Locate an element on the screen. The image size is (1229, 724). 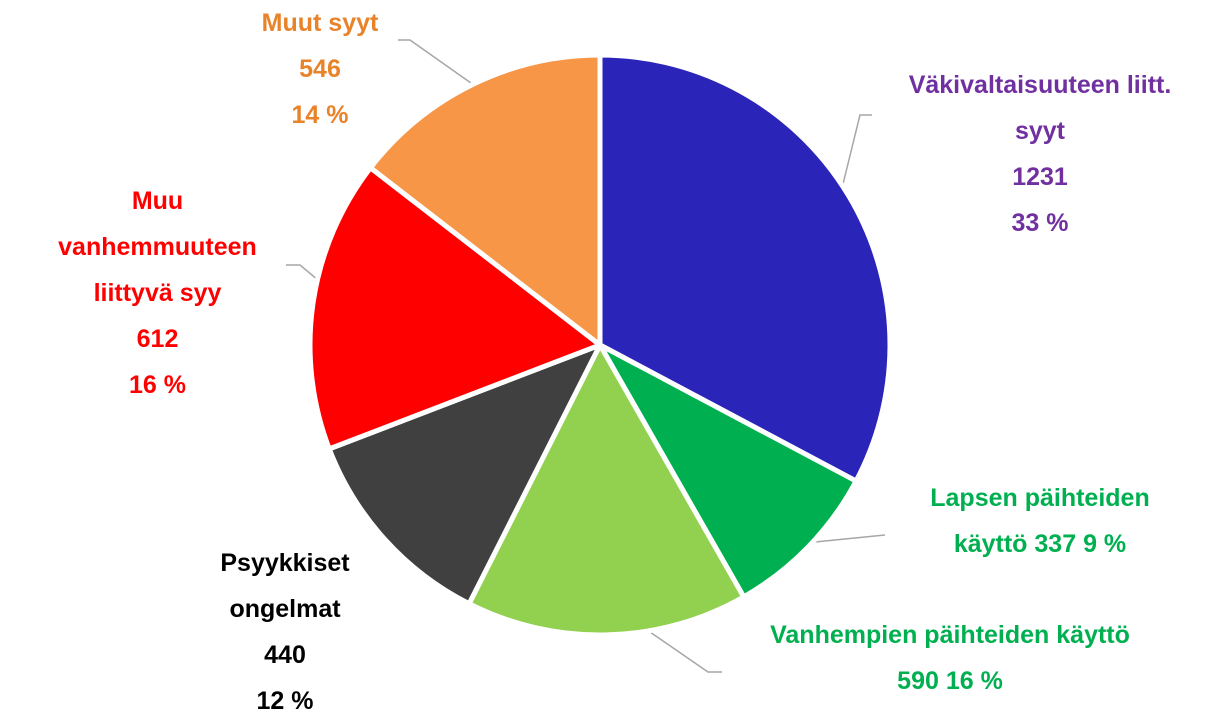
label-text: 337 is located at coordinates (1055, 544).